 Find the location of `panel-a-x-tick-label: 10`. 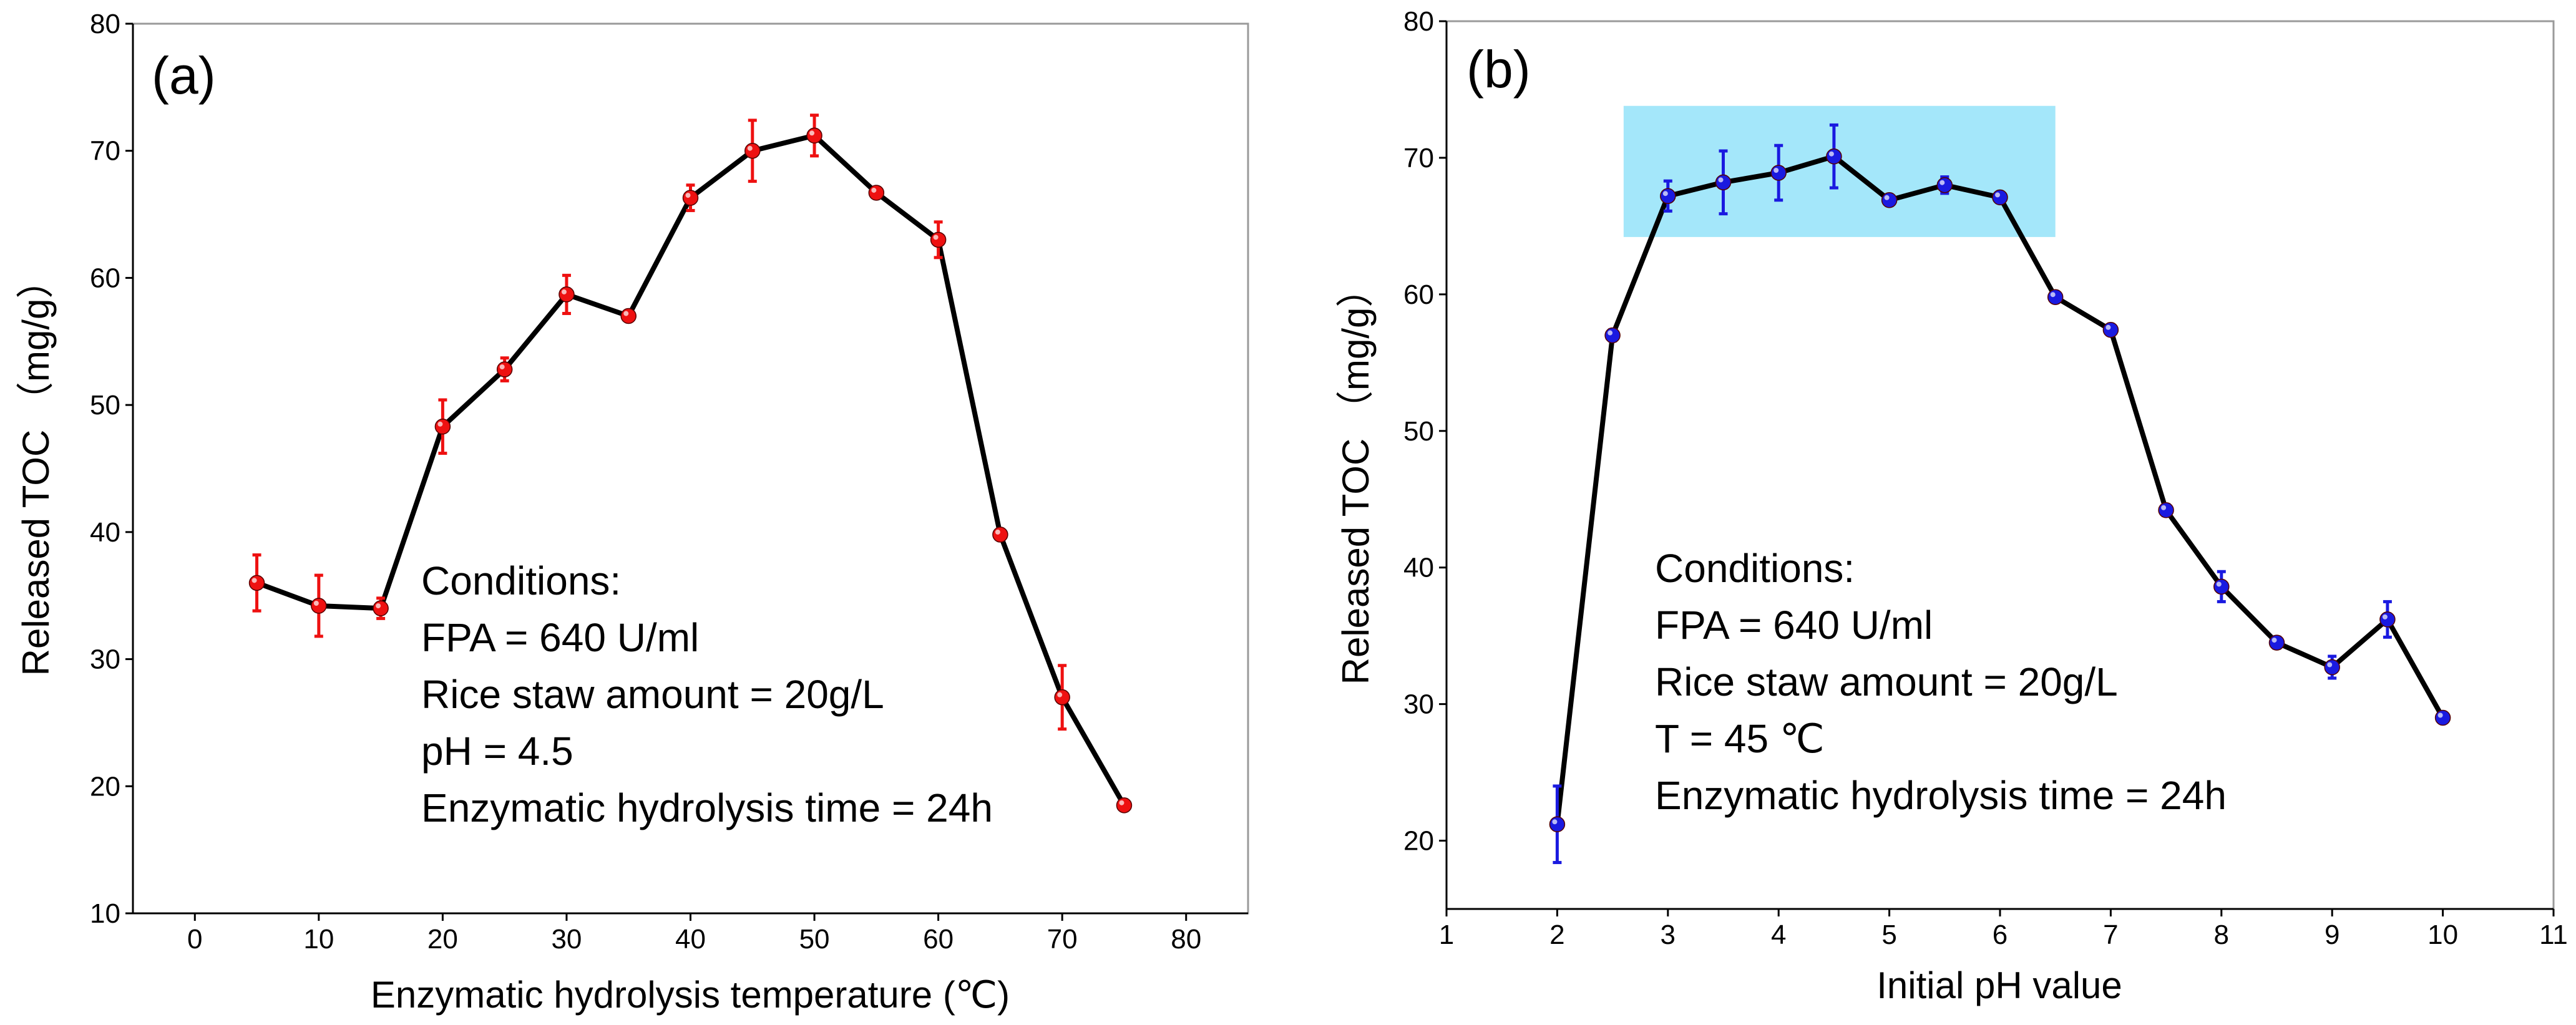

panel-a-x-tick-label: 10 is located at coordinates (318, 940).